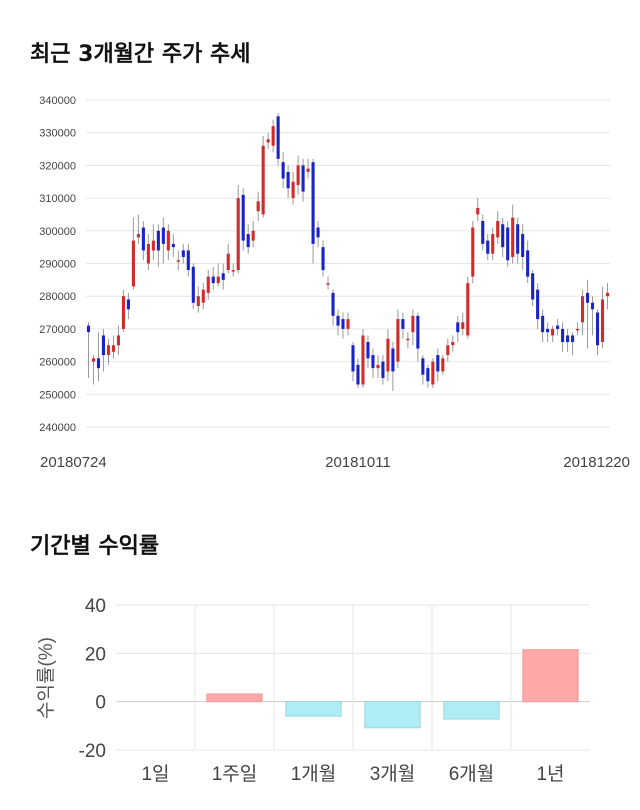 This screenshot has width=640, height=810. Describe the element at coordinates (57, 199) in the screenshot. I see `candle-y-tick-label: 310000` at that location.